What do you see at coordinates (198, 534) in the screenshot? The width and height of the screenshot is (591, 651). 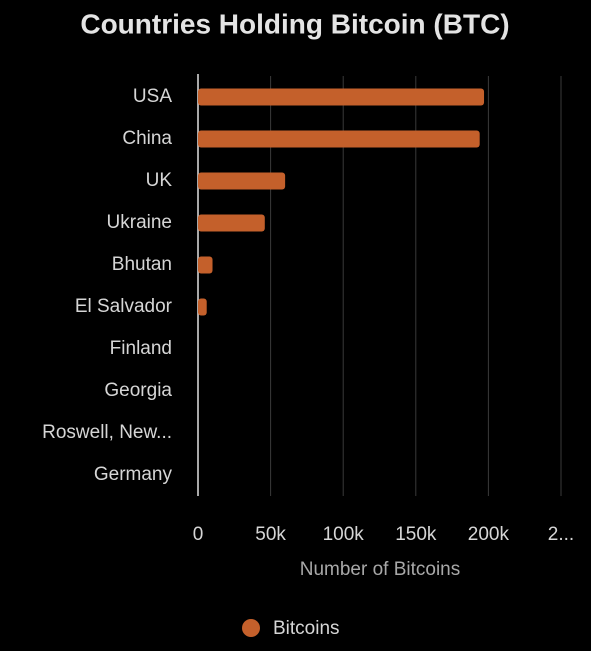 I see `x-tick-label: 0` at bounding box center [198, 534].